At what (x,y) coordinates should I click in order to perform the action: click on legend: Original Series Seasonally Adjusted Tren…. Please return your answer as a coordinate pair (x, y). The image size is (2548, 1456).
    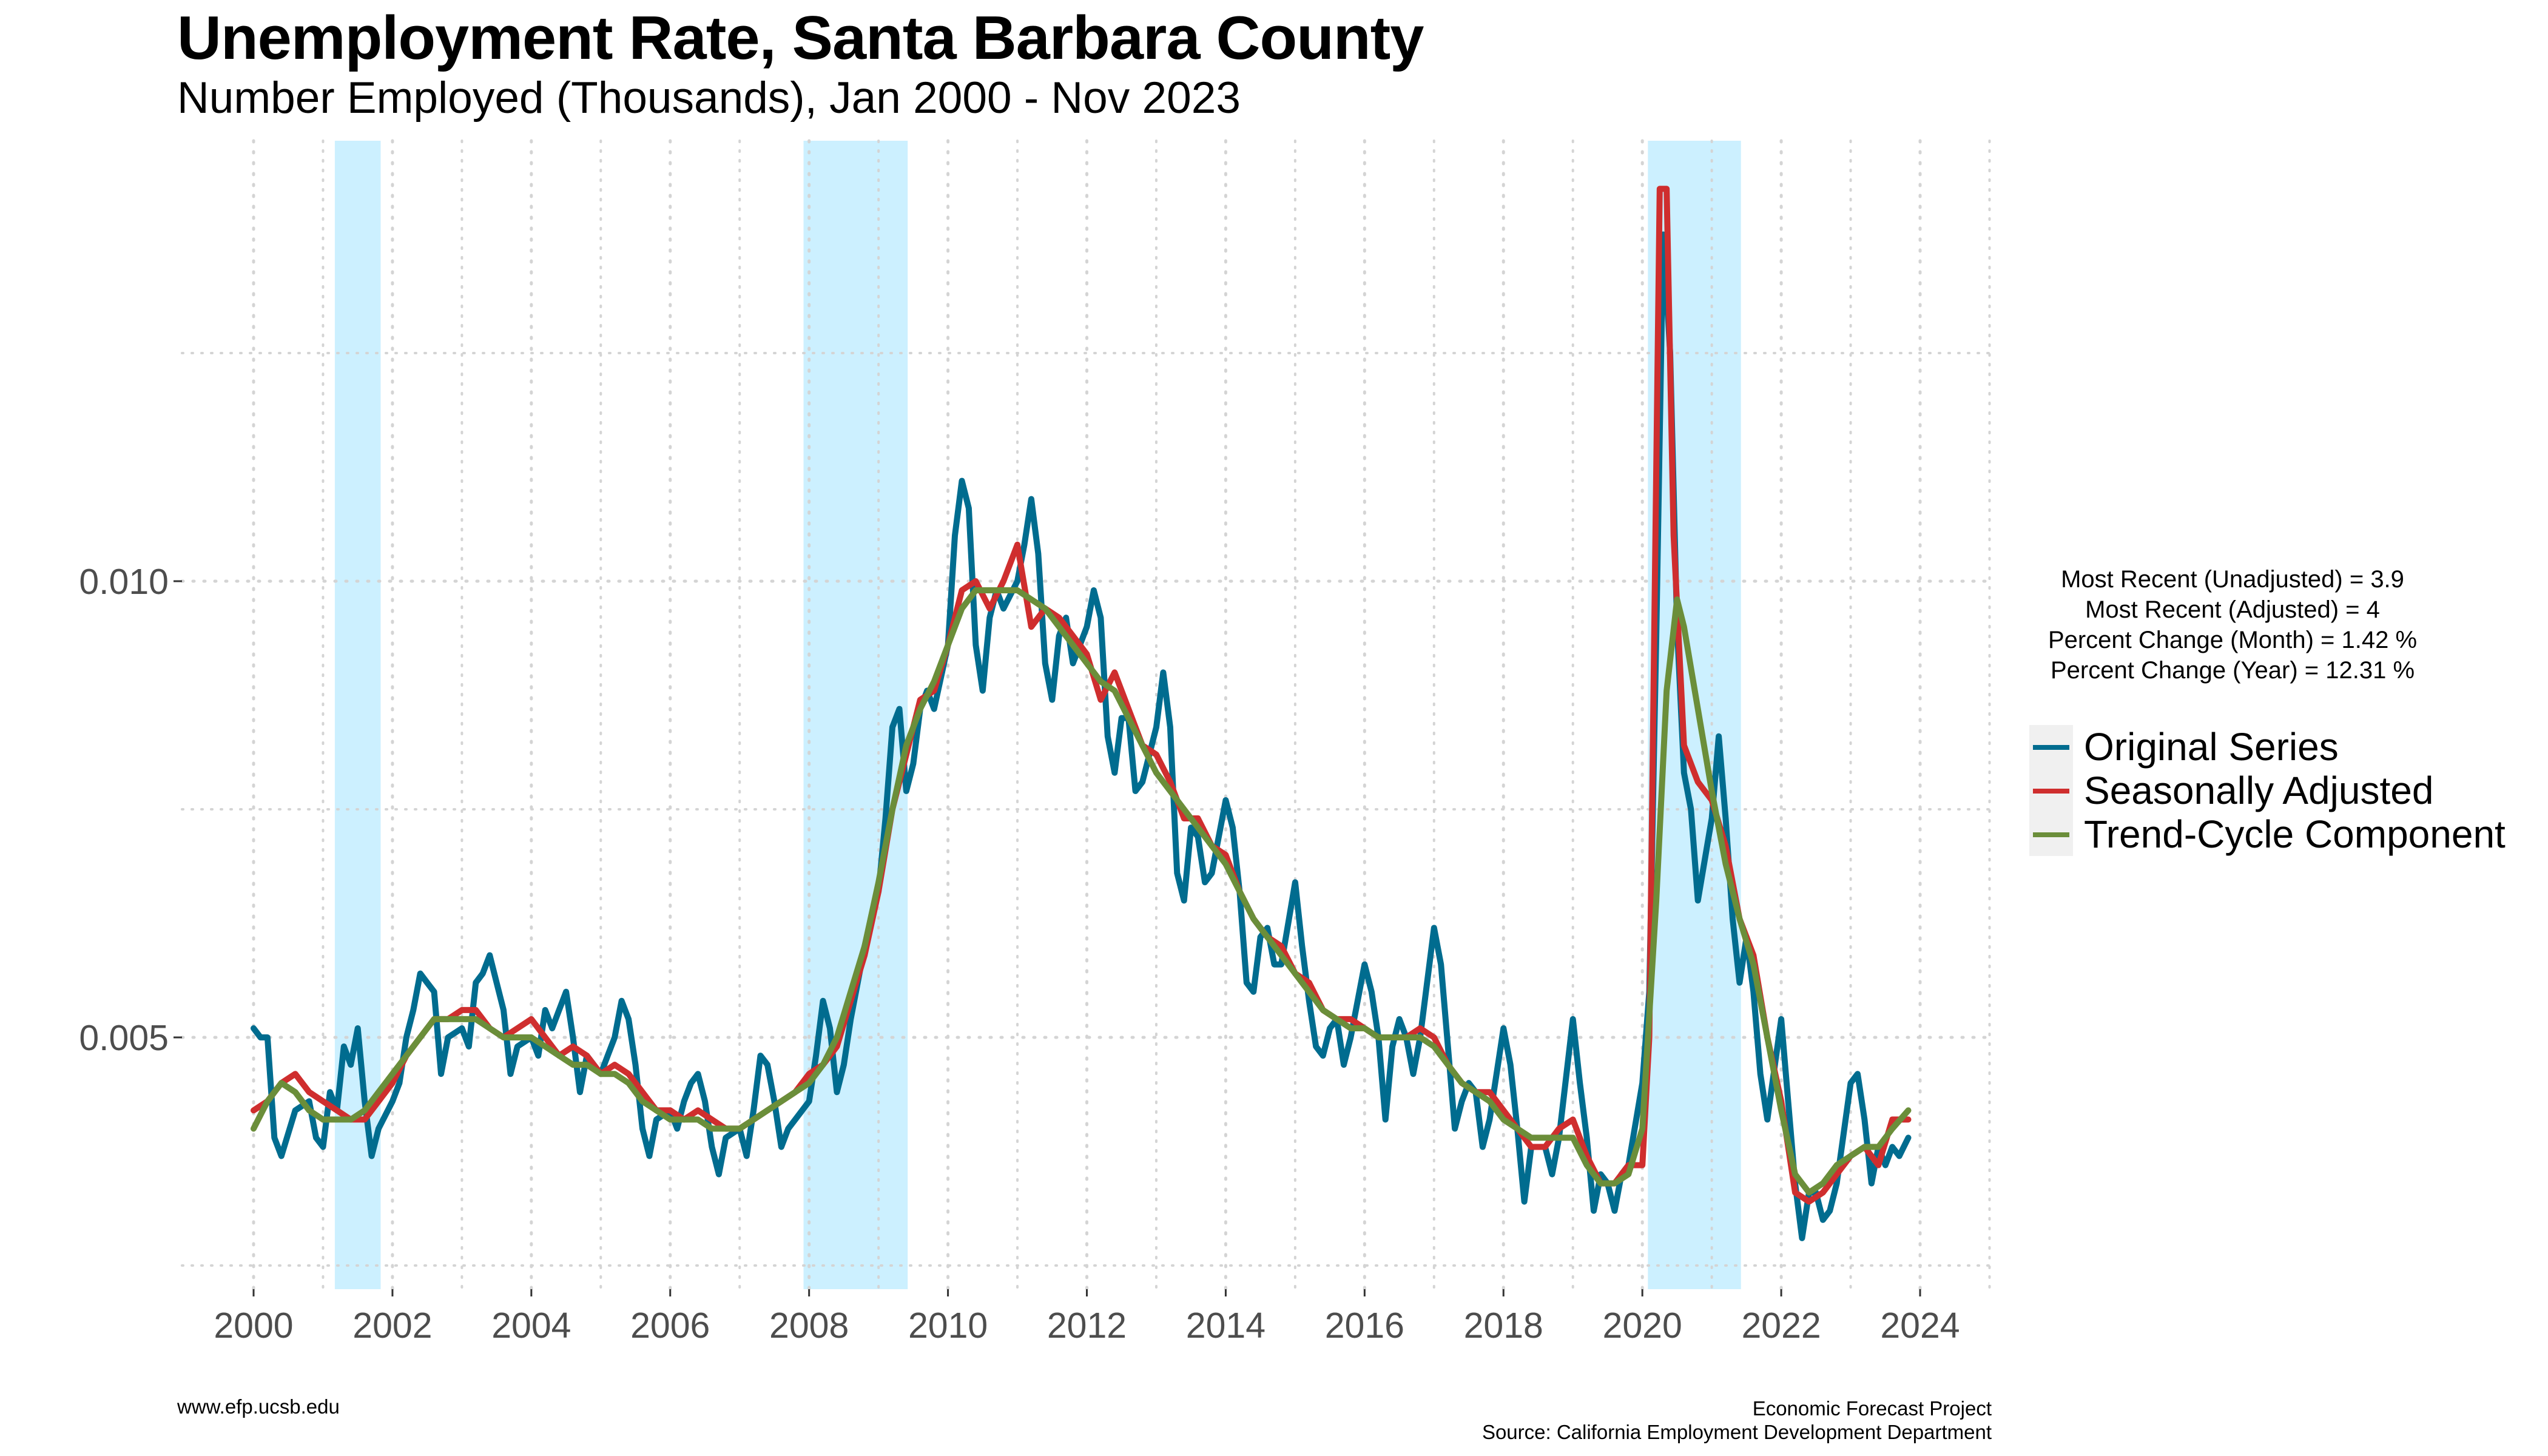
    Looking at the image, I should click on (2267, 790).